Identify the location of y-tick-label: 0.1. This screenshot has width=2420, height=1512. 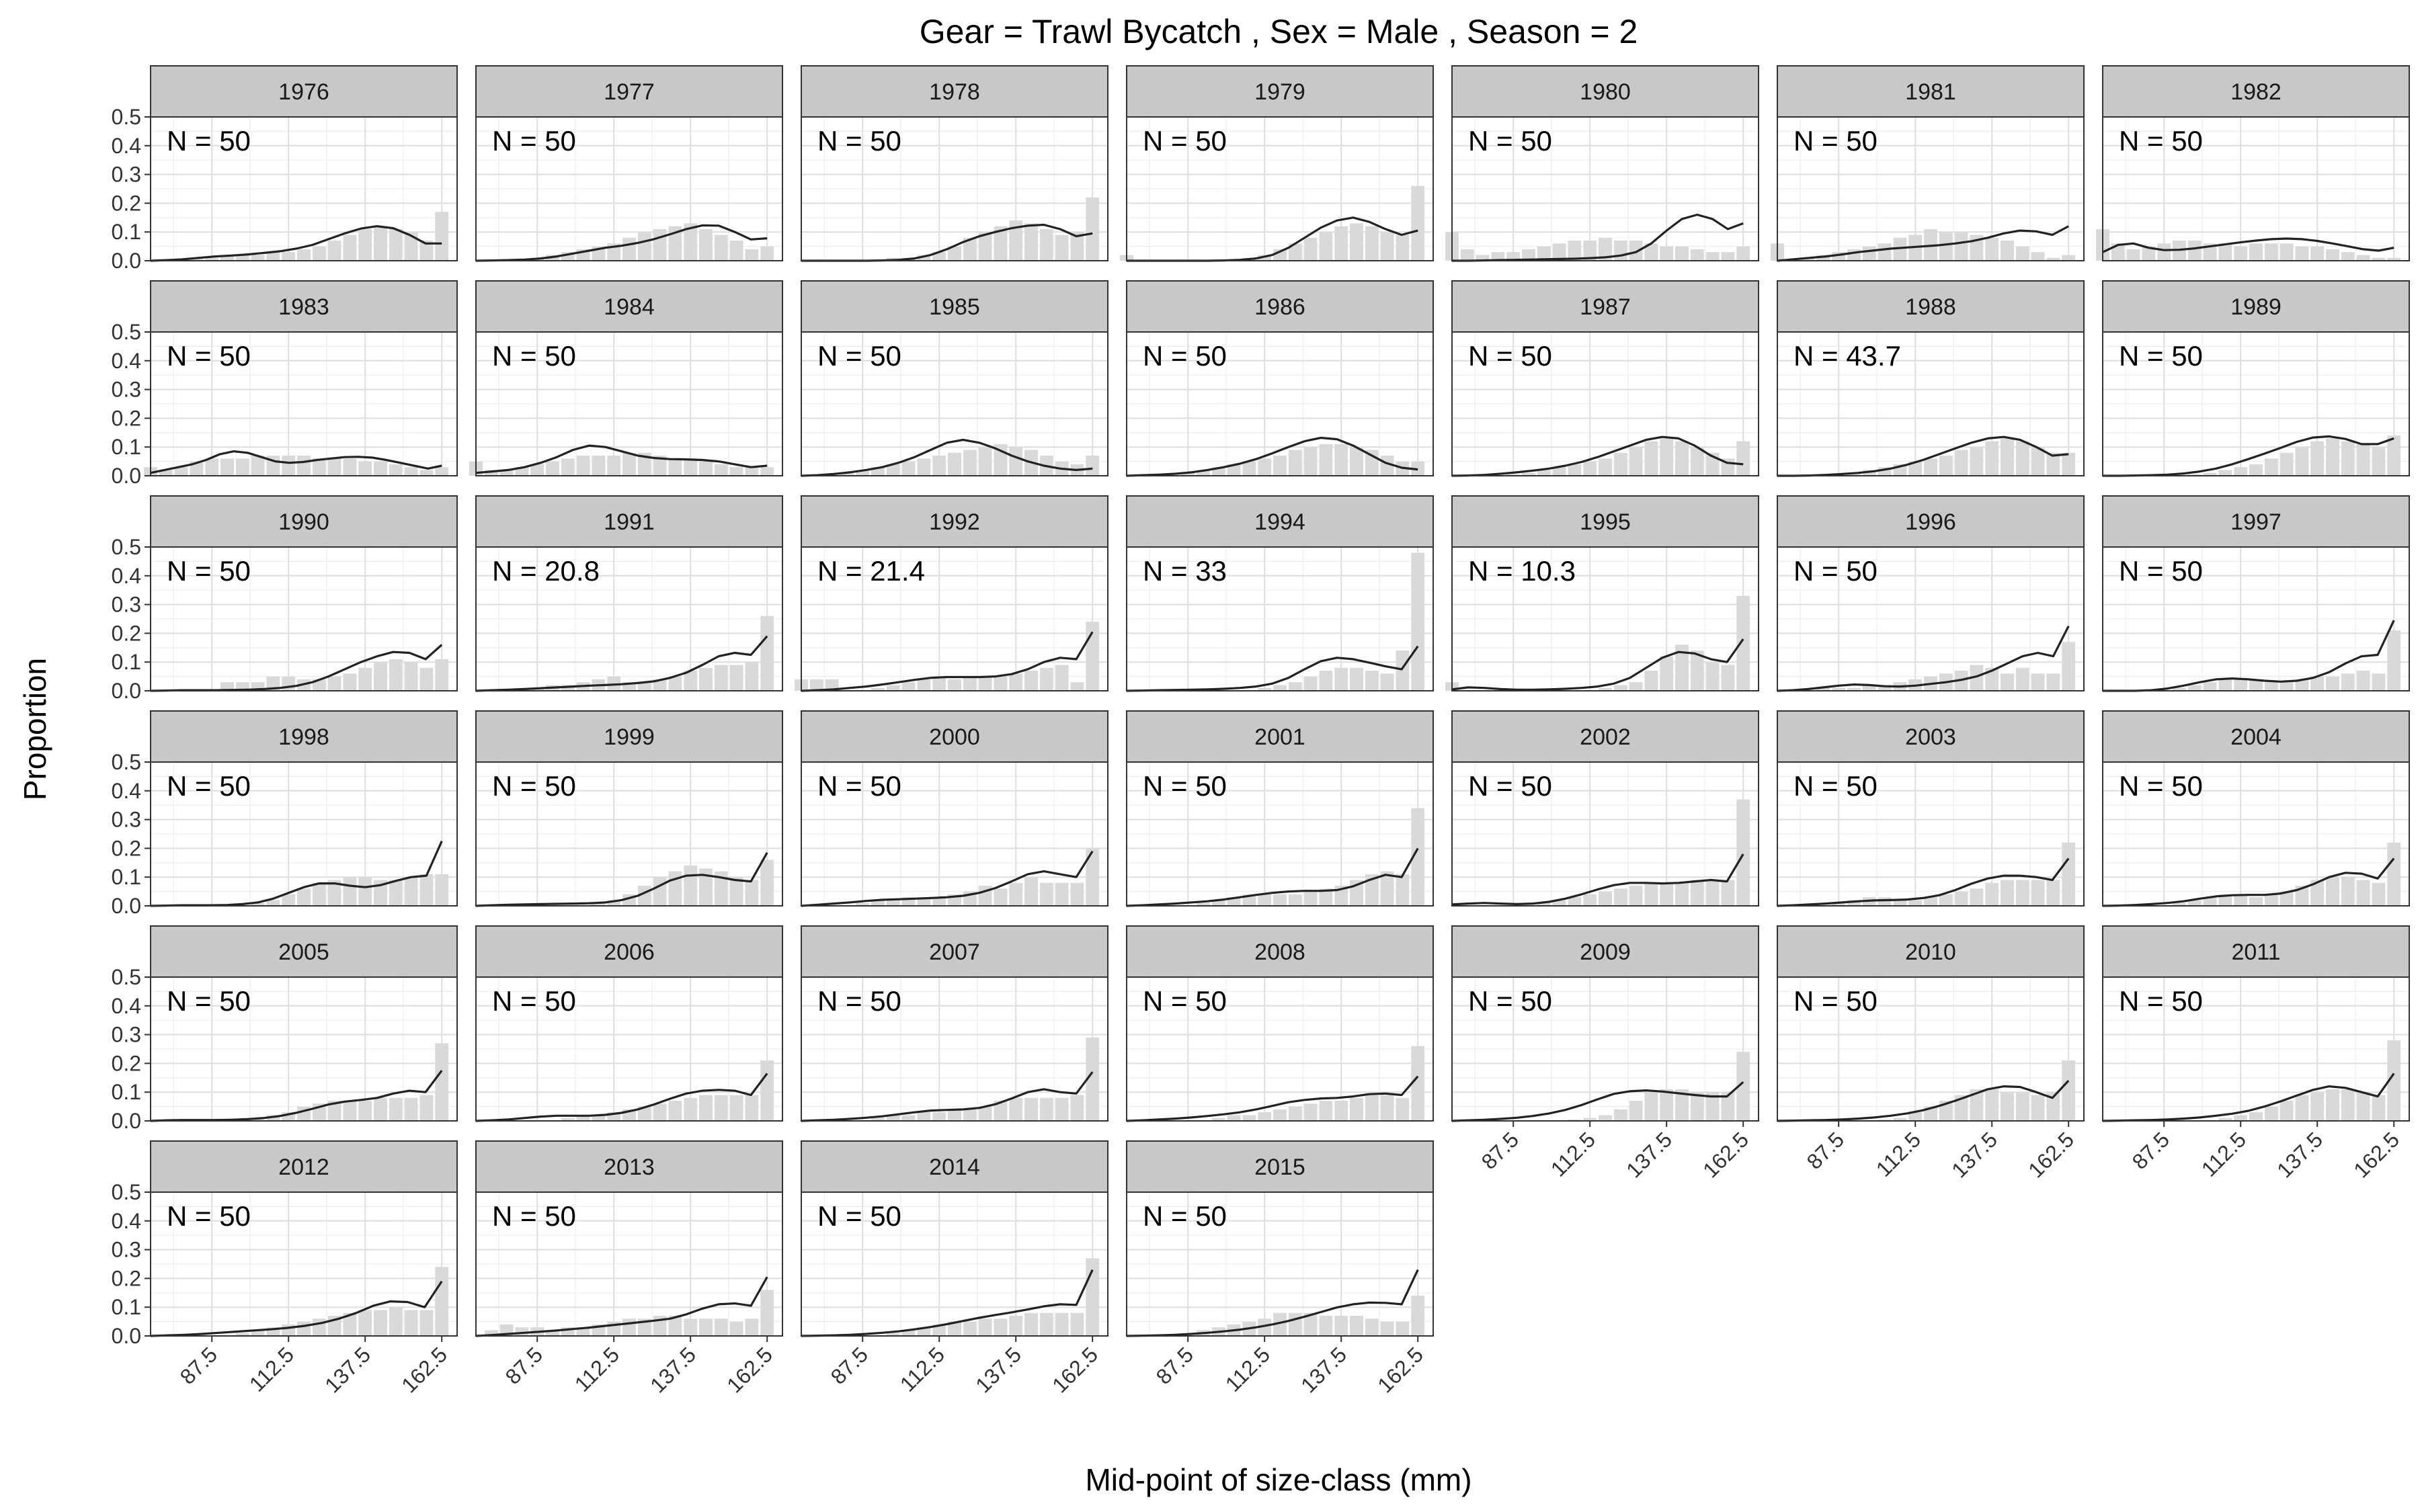
(127, 1092).